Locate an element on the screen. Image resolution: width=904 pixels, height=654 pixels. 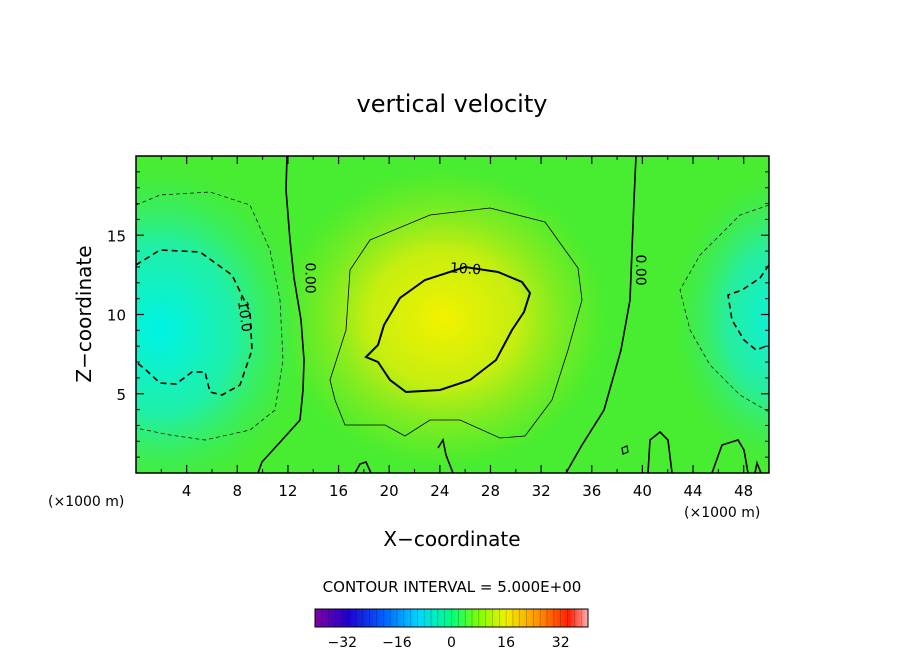
x-tick-label: 28 is located at coordinates (490, 491).